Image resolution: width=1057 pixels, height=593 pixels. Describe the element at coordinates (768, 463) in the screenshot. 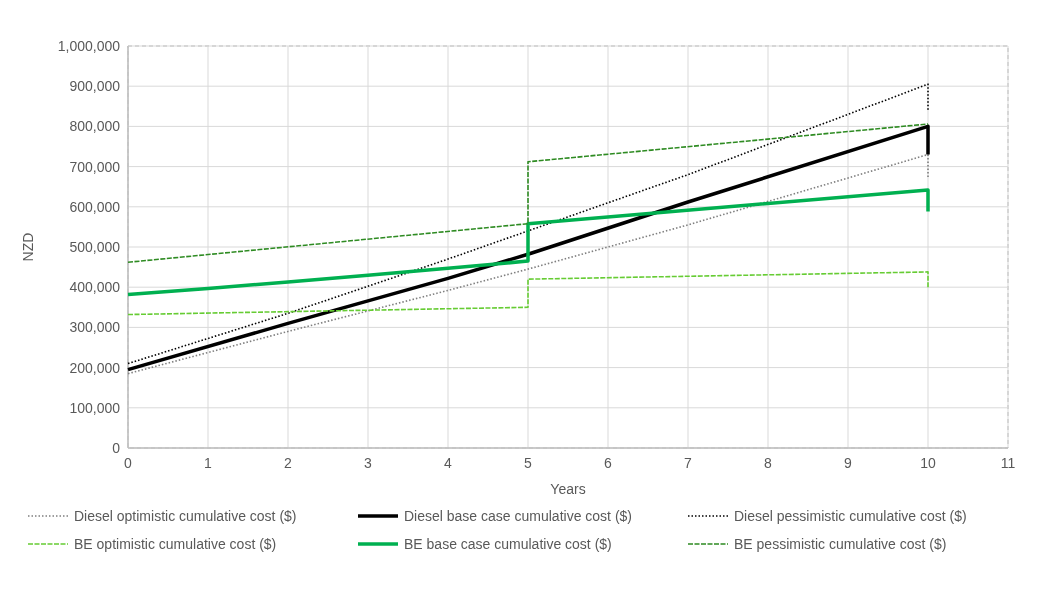

I see `x-tick-label: 8` at that location.